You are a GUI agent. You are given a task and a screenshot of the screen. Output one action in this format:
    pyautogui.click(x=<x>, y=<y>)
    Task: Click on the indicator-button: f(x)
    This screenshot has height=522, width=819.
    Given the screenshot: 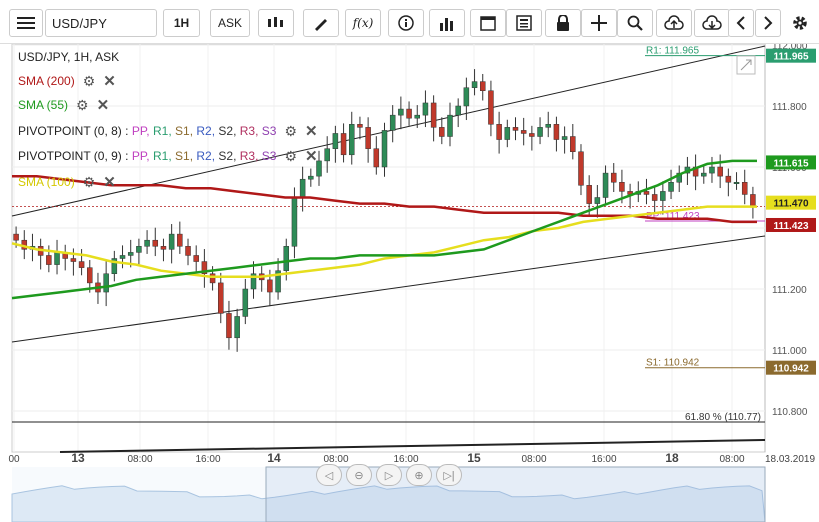 What is the action you would take?
    pyautogui.click(x=363, y=23)
    